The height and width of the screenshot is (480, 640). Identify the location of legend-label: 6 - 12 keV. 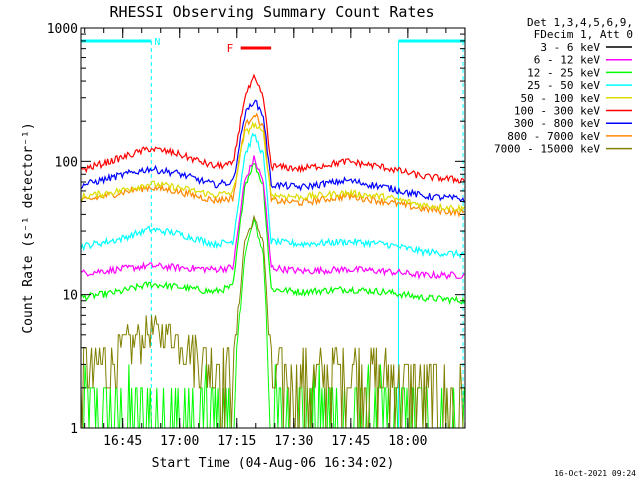
(567, 60).